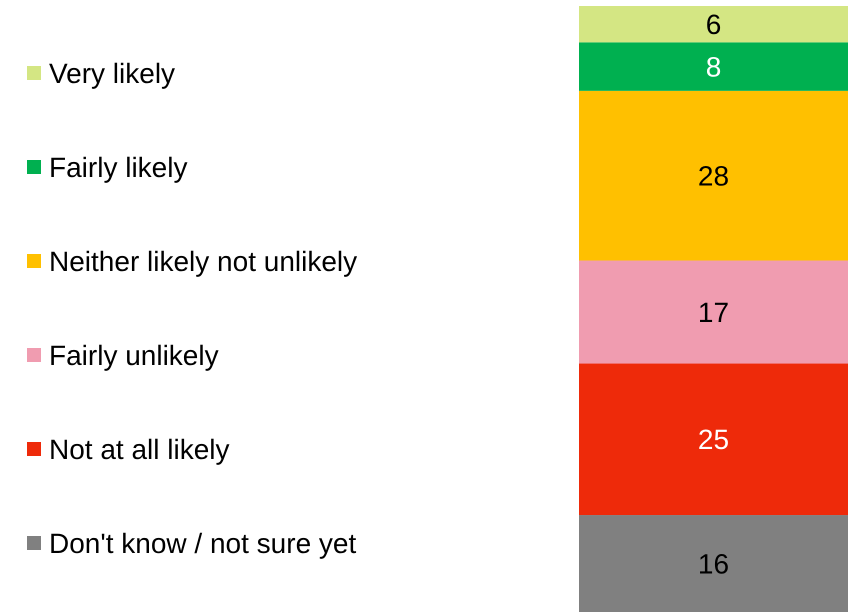  I want to click on data-label: 6, so click(714, 24).